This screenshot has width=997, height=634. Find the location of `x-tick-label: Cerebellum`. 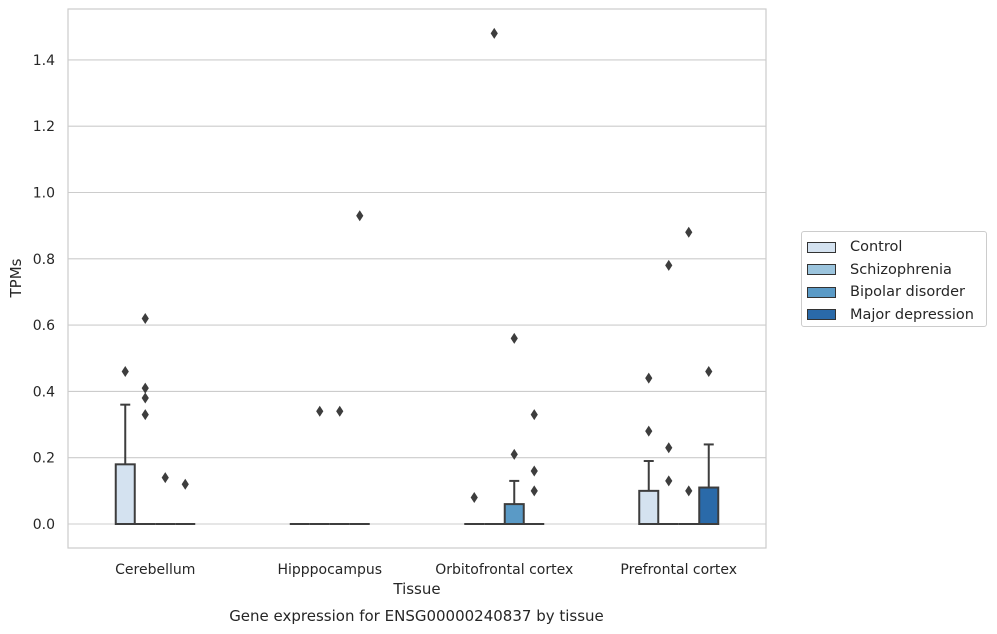

x-tick-label: Cerebellum is located at coordinates (155, 570).